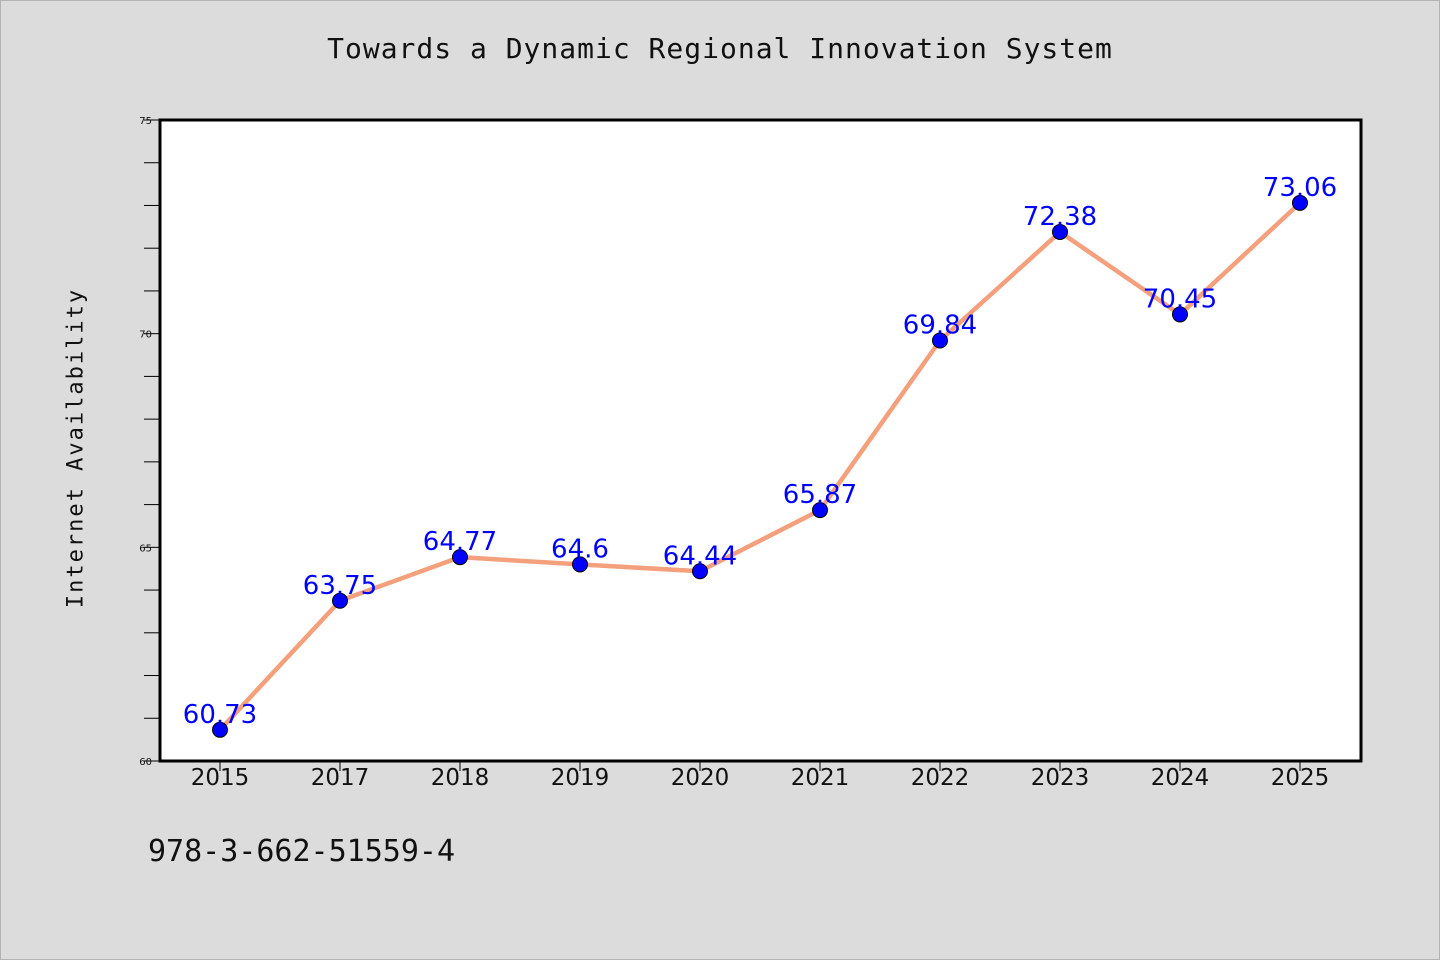 This screenshot has width=1440, height=960. Describe the element at coordinates (940, 778) in the screenshot. I see `x-tick-label: 2022` at that location.